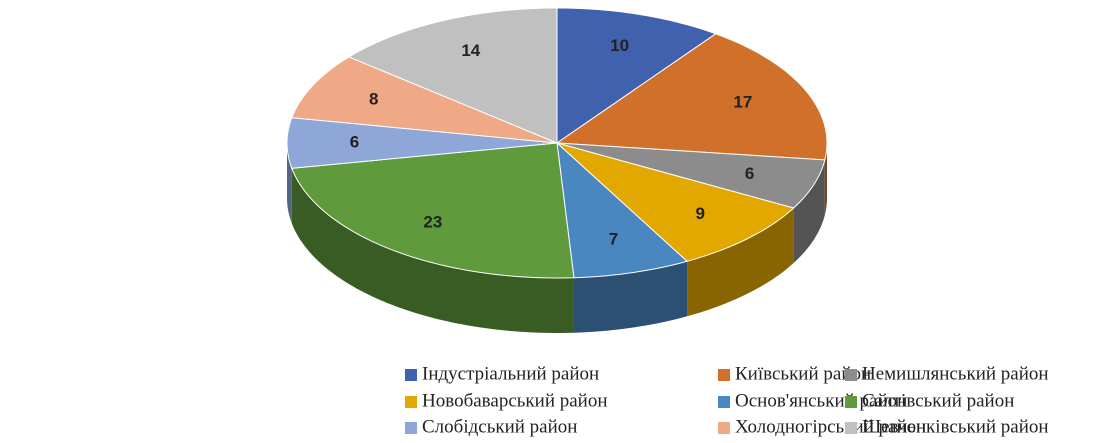 The width and height of the screenshot is (1113, 443). What do you see at coordinates (699, 213) in the screenshot?
I see `data-label: 9` at bounding box center [699, 213].